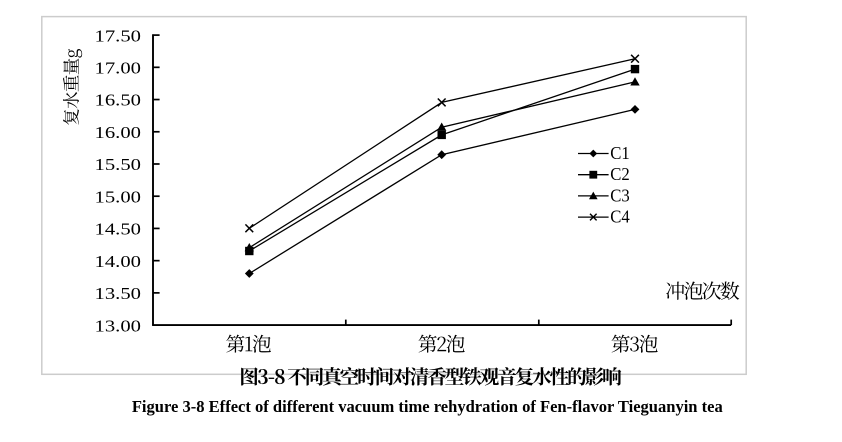  I want to click on svg-text: 16.50, so click(118, 100).